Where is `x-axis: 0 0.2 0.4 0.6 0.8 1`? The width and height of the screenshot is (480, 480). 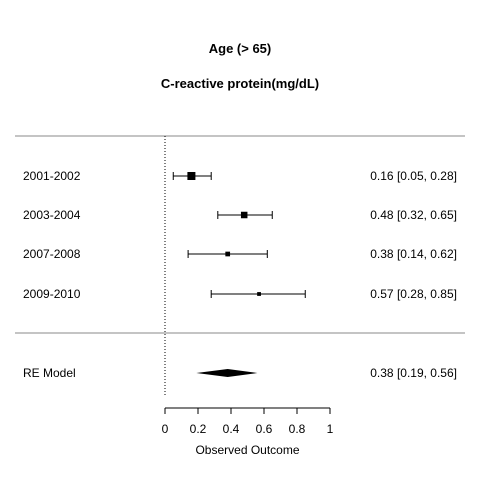
x-axis: 0 0.2 0.4 0.6 0.8 1 is located at coordinates (248, 421).